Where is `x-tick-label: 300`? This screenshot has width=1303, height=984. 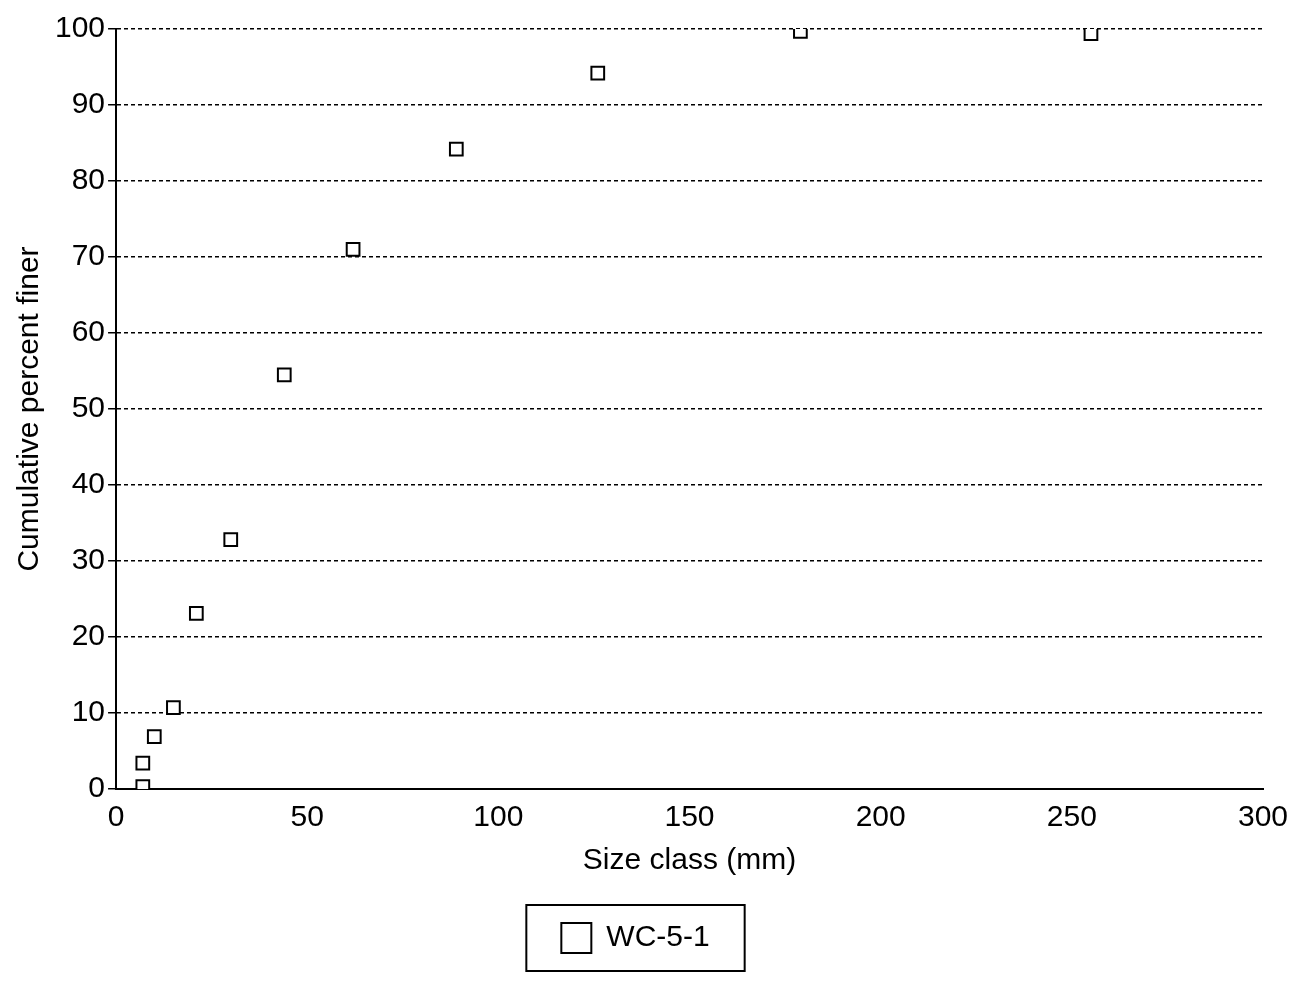
x-tick-label: 300 is located at coordinates (1263, 816).